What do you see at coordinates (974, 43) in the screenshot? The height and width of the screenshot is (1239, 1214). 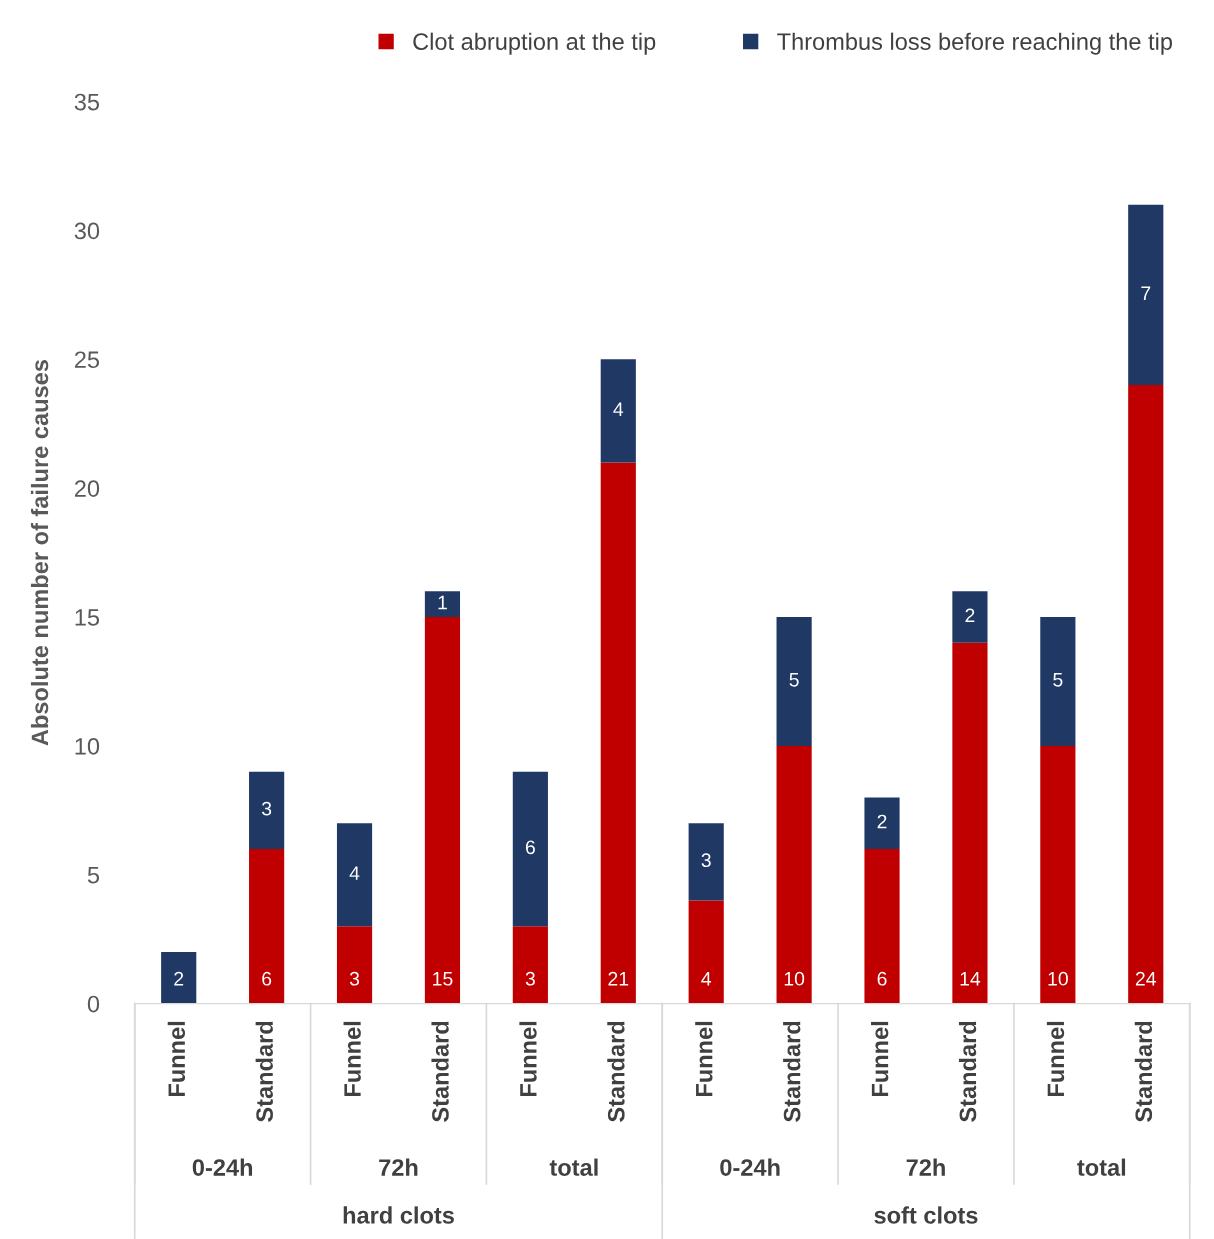 I see `legend-label: Thrombus loss before reaching the tip` at bounding box center [974, 43].